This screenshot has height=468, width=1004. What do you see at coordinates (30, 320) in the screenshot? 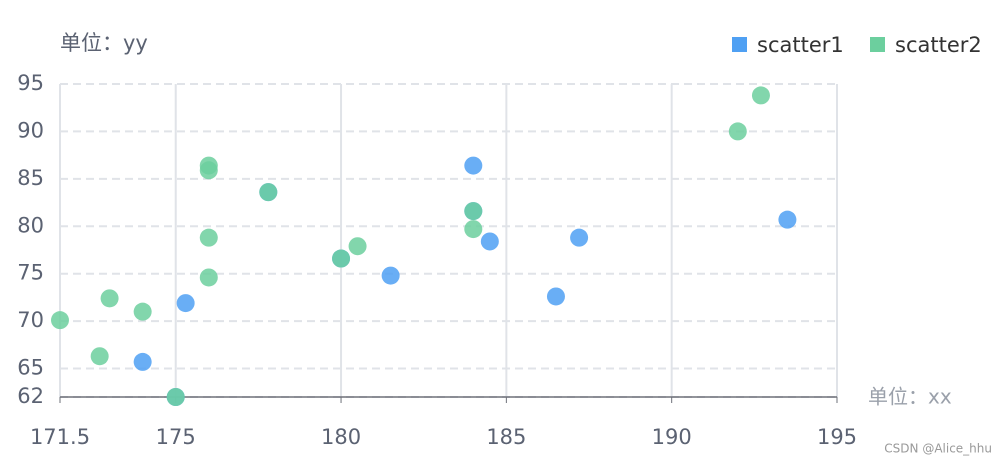
I see `y-tick-label: 70` at bounding box center [30, 320].